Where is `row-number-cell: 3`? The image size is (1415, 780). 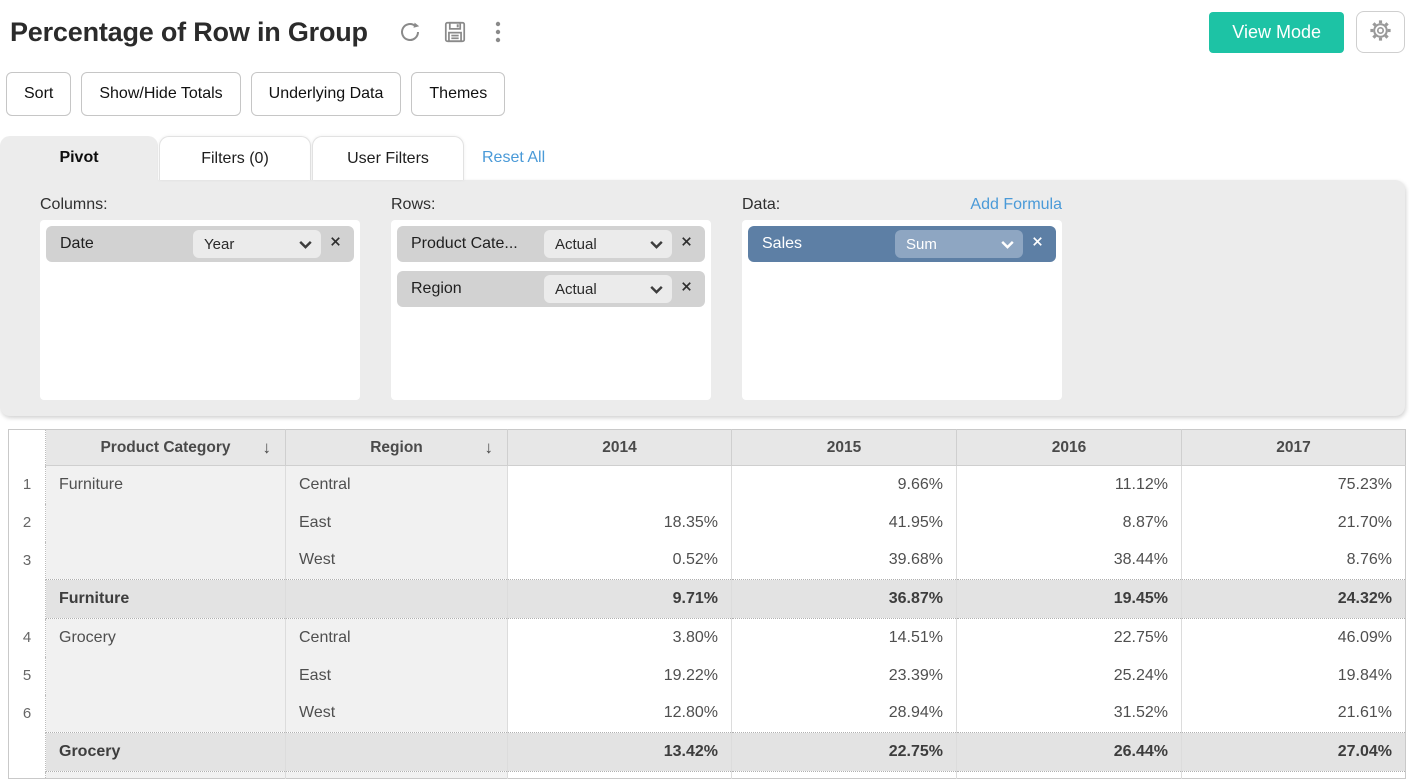
row-number-cell: 3 is located at coordinates (27, 560).